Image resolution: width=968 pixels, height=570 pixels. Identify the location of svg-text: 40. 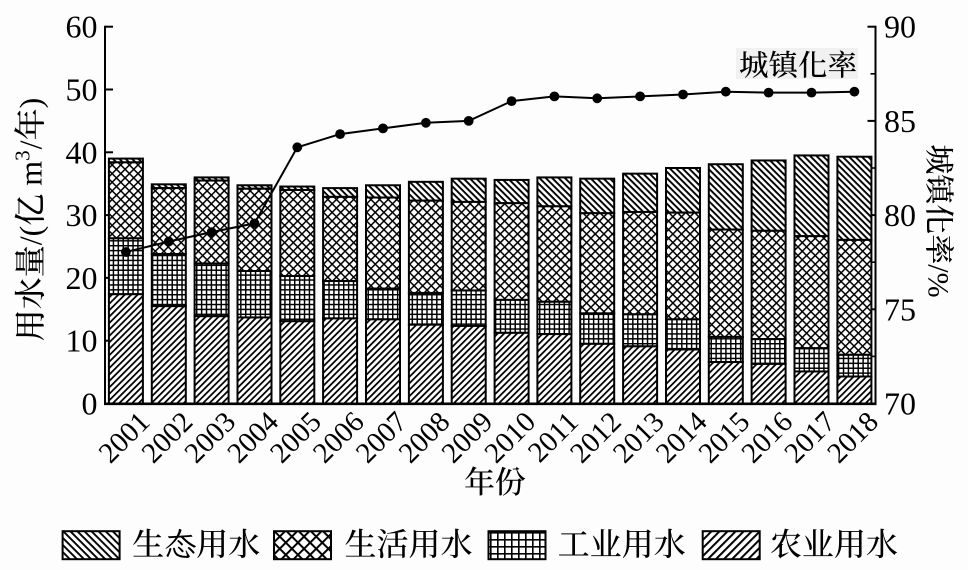
(82, 152).